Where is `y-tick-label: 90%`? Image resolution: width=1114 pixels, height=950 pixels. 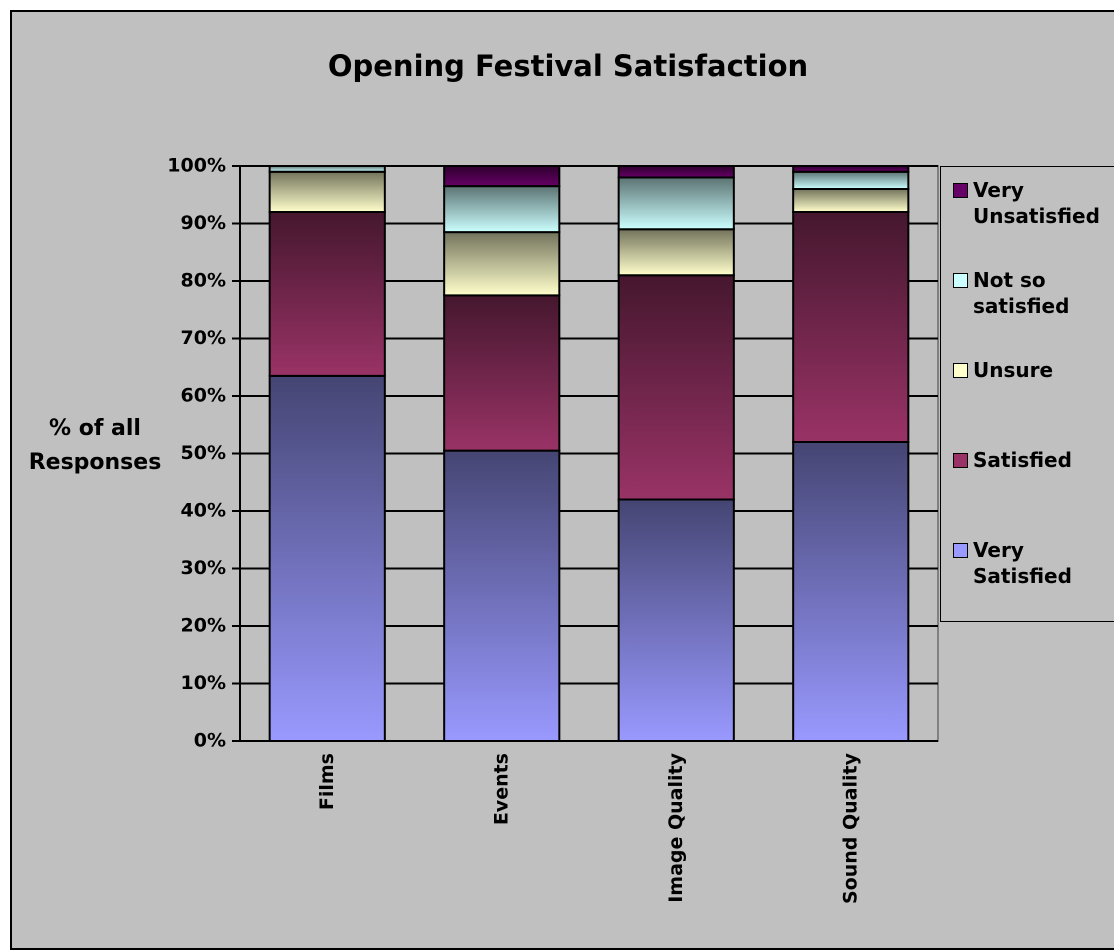
y-tick-label: 90% is located at coordinates (203, 223).